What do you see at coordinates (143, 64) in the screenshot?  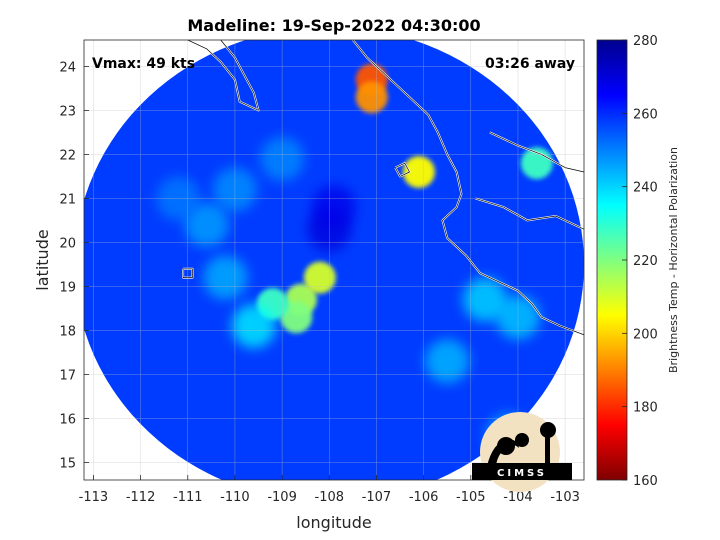 I see `vmax-annotation: Vmax: 49 kts` at bounding box center [143, 64].